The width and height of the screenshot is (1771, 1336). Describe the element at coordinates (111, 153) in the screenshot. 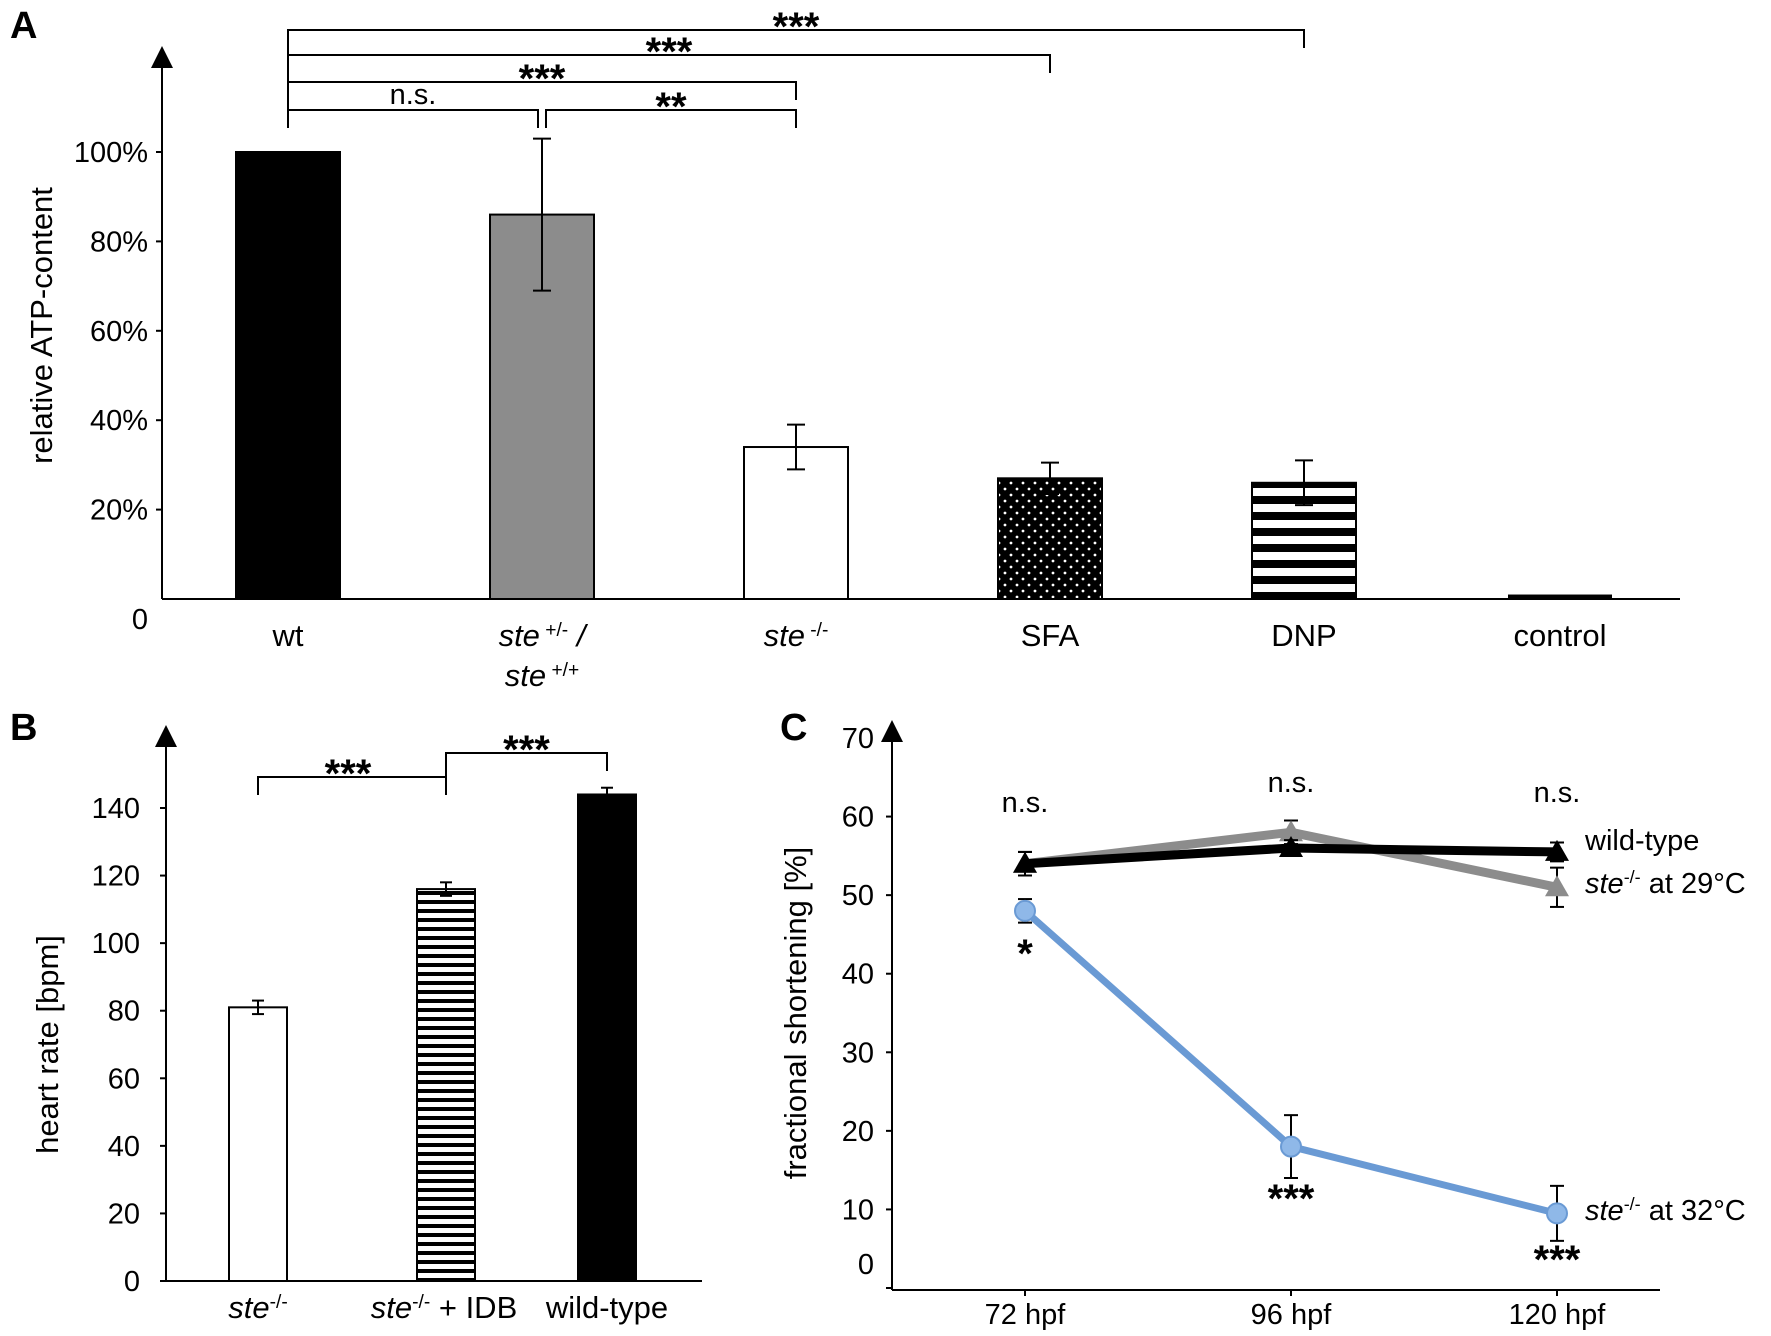

I see `y-tick-label: 100%` at that location.